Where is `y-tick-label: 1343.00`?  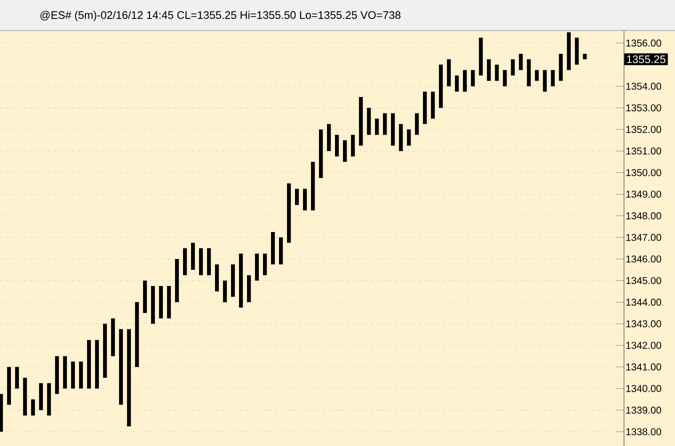
y-tick-label: 1343.00 is located at coordinates (644, 324).